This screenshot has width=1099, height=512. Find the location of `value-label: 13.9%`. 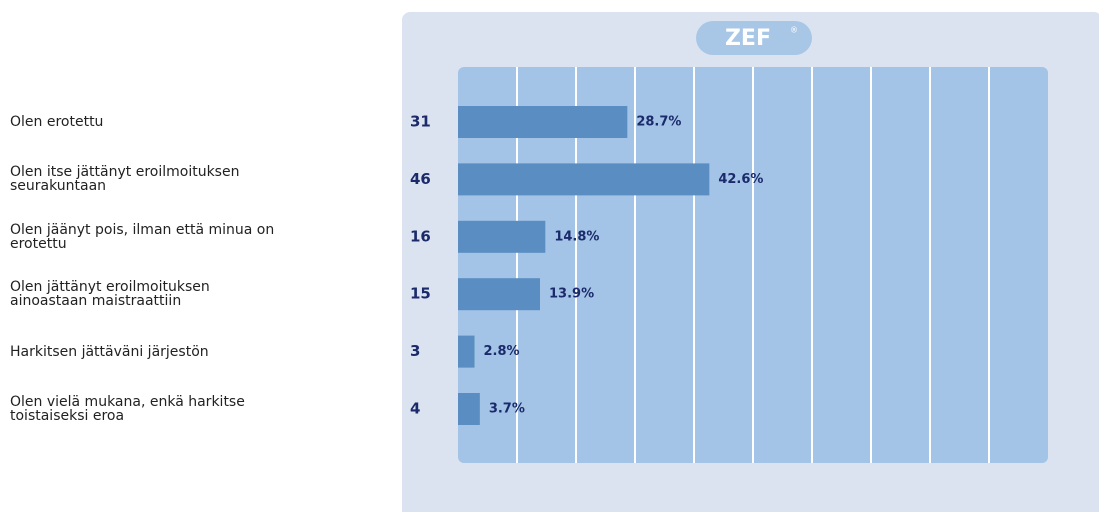

value-label: 13.9% is located at coordinates (571, 294).